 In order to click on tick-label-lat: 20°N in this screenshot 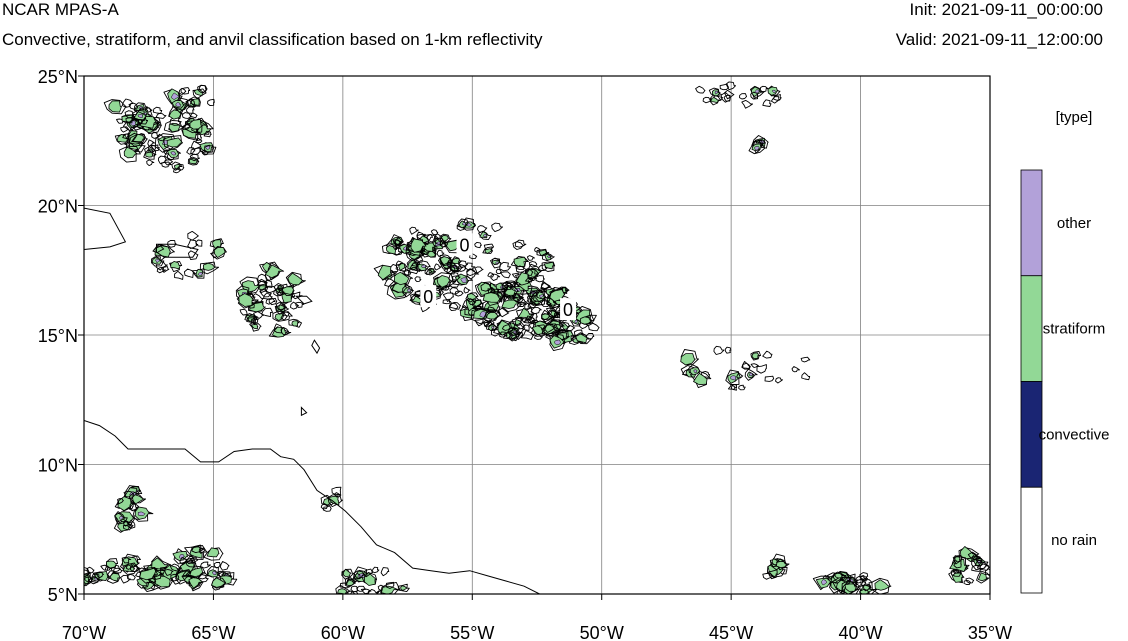, I will do `click(58, 207)`.